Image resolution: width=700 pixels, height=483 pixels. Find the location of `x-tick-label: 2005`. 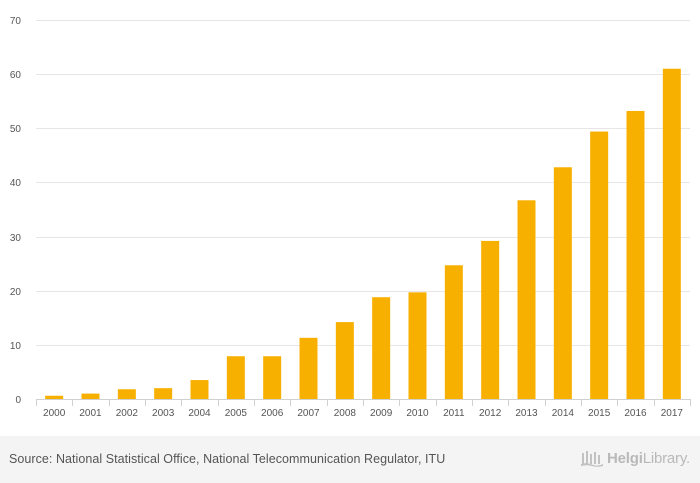

x-tick-label: 2005 is located at coordinates (236, 413).